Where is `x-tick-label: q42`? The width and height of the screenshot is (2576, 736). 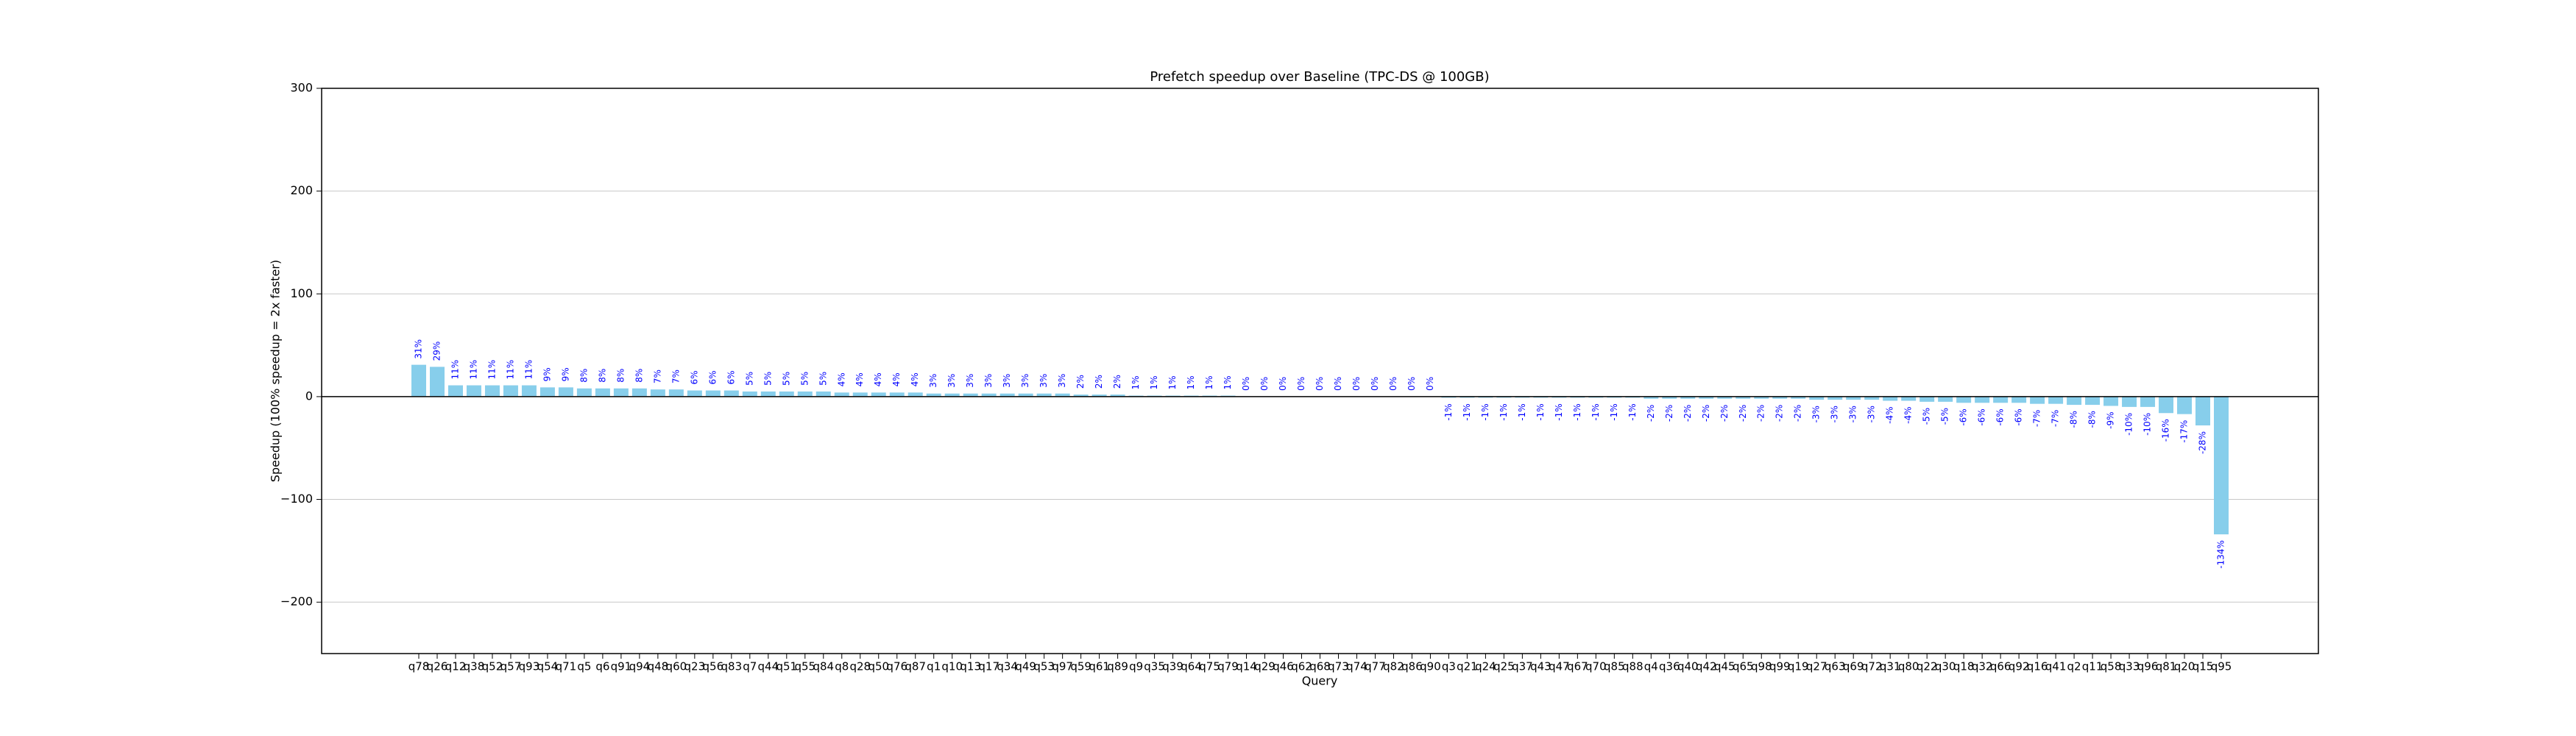 x-tick-label: q42 is located at coordinates (1706, 666).